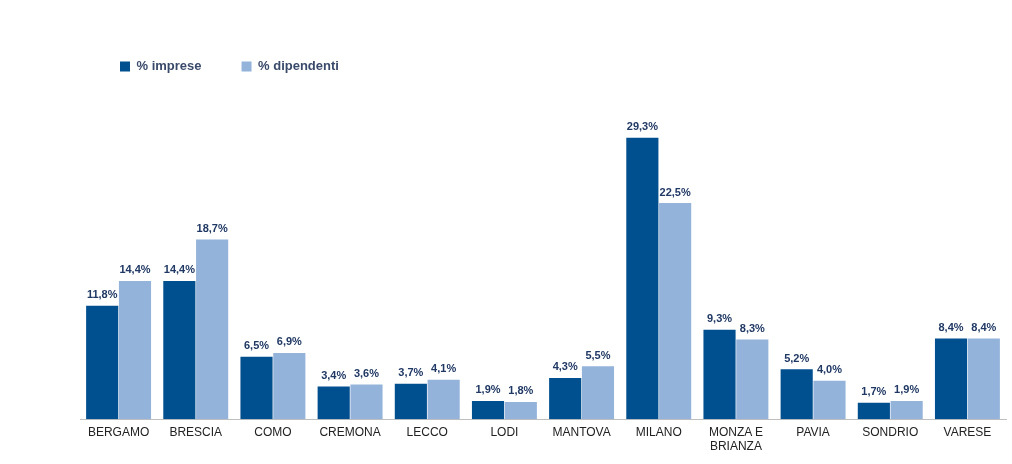 This screenshot has width=1012, height=464. I want to click on x-tick-label: SONDRIO, so click(890, 431).